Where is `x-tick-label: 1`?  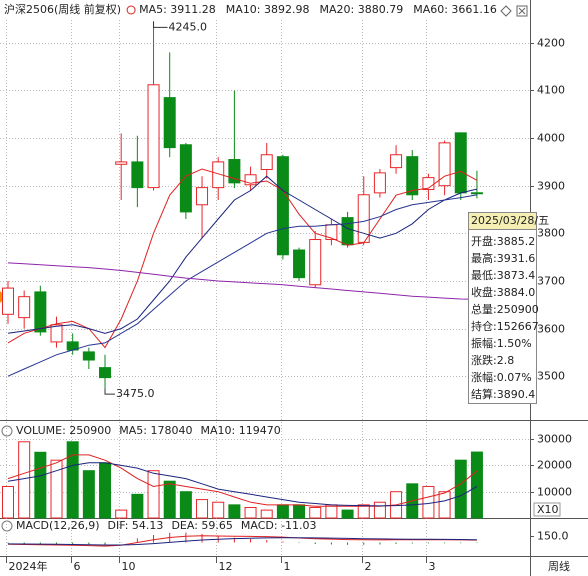 x-tick-label: 1 is located at coordinates (287, 566).